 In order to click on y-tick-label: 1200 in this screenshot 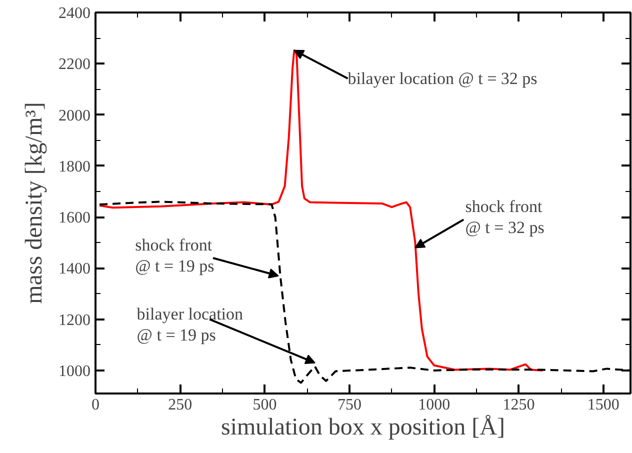, I will do `click(74, 320)`.